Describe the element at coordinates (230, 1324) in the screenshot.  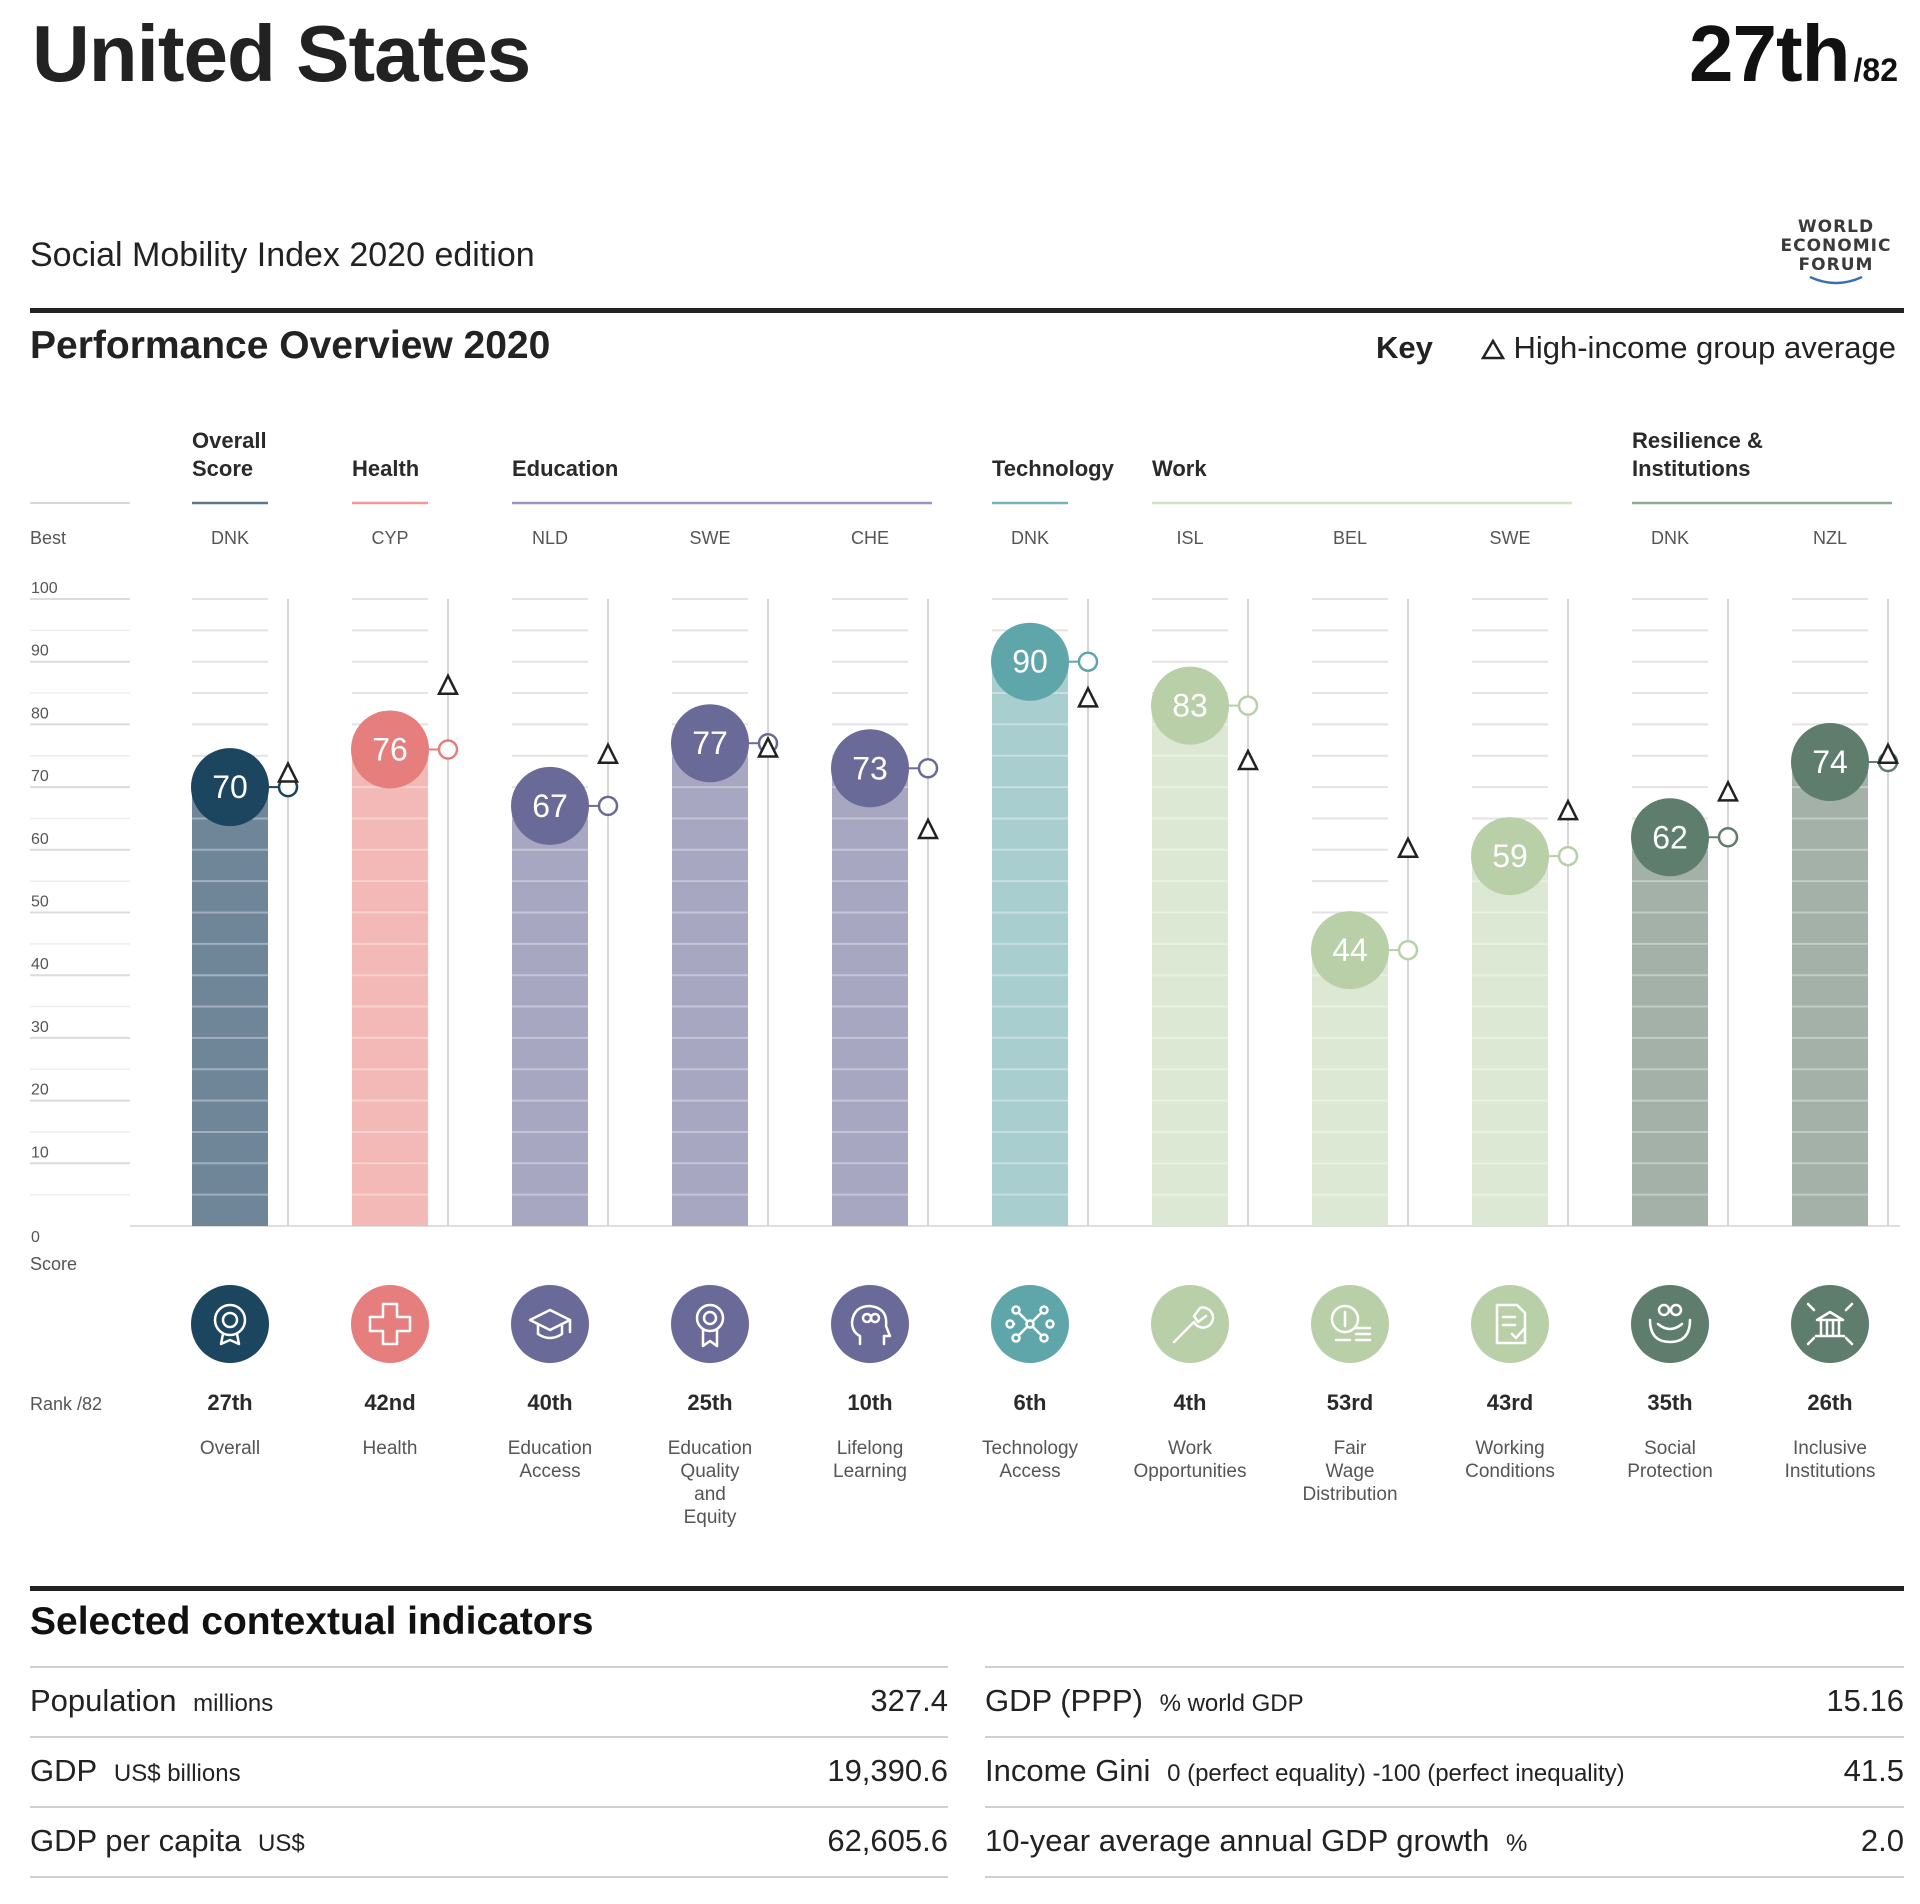
I see `award-medal-icon` at that location.